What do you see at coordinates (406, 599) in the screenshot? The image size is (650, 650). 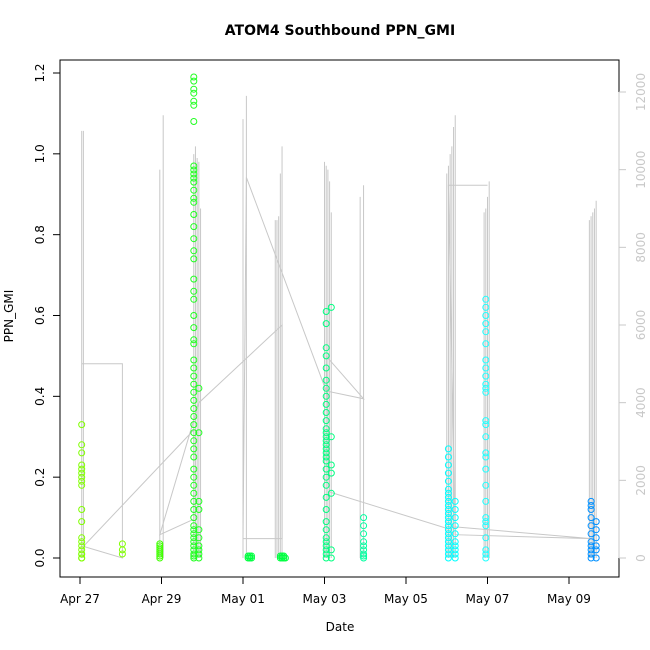 I see `x-tick-label: May 05` at bounding box center [406, 599].